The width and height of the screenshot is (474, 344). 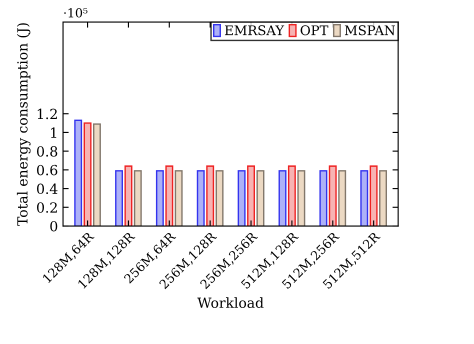 I want to click on text: ·10⁵, so click(x=76, y=13).